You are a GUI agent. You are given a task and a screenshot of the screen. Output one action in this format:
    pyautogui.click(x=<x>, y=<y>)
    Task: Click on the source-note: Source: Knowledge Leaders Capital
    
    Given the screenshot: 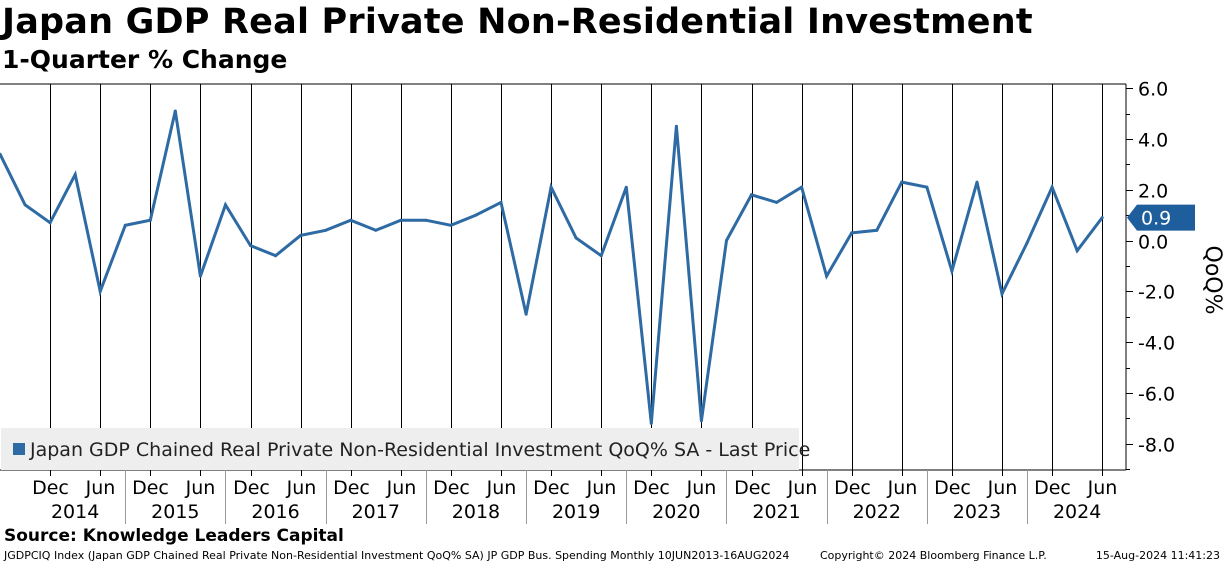 What is the action you would take?
    pyautogui.click(x=174, y=536)
    